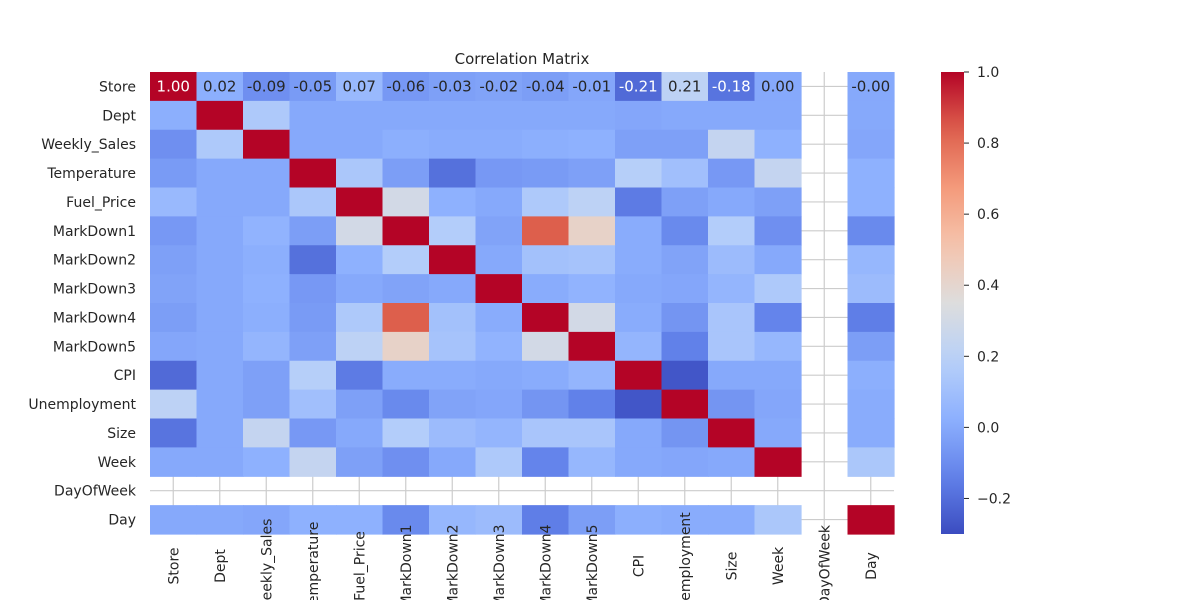 Image resolution: width=1200 pixels, height=600 pixels. What do you see at coordinates (638, 86) in the screenshot?
I see `cell-annotation: -0.21` at bounding box center [638, 86].